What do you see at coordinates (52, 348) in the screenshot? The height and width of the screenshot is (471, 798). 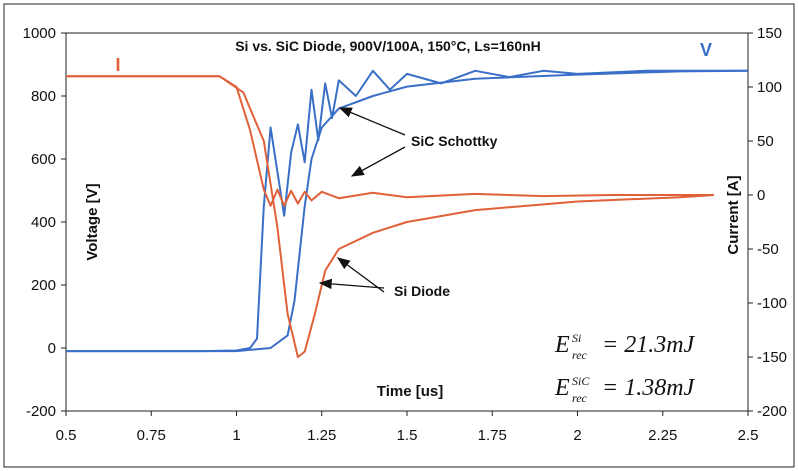 I see `y-left-tick-label: 0` at bounding box center [52, 348].